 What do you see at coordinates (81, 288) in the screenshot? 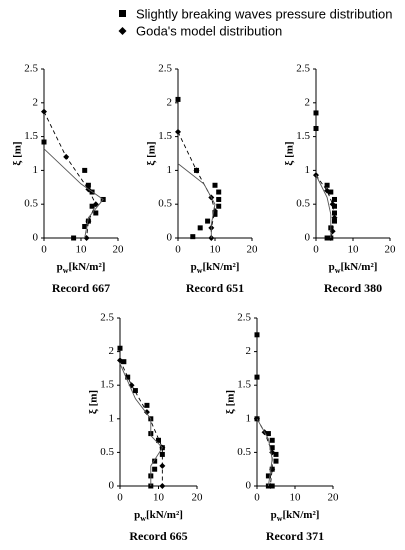
I see `chart-title: Record 667` at bounding box center [81, 288].